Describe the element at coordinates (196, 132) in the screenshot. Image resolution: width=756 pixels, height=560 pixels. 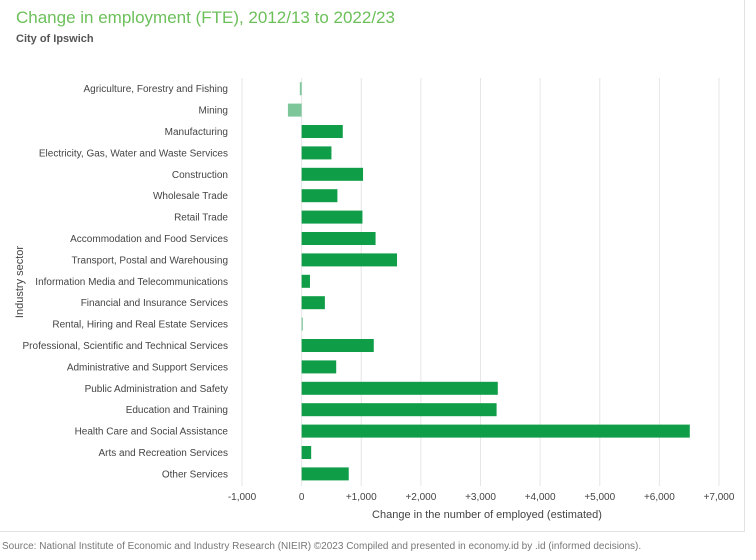
I see `category-label: Manufacturing` at that location.